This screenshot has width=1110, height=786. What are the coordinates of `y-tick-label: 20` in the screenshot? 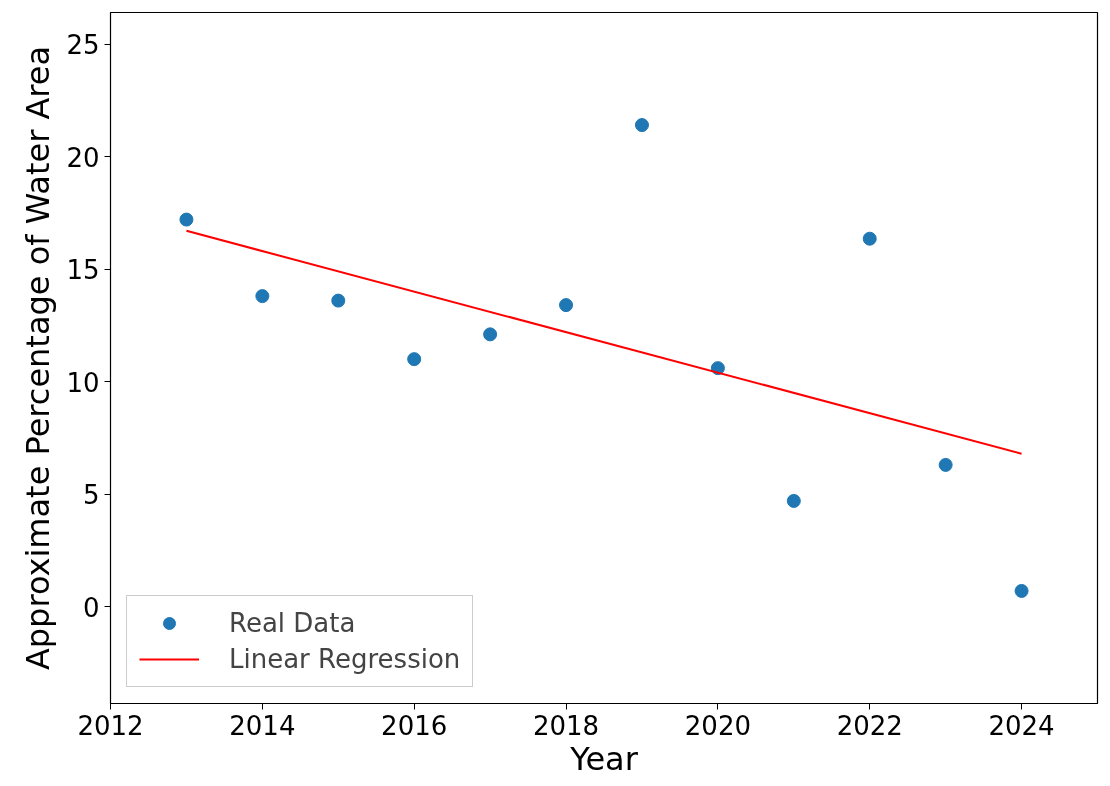 It's located at (83, 157).